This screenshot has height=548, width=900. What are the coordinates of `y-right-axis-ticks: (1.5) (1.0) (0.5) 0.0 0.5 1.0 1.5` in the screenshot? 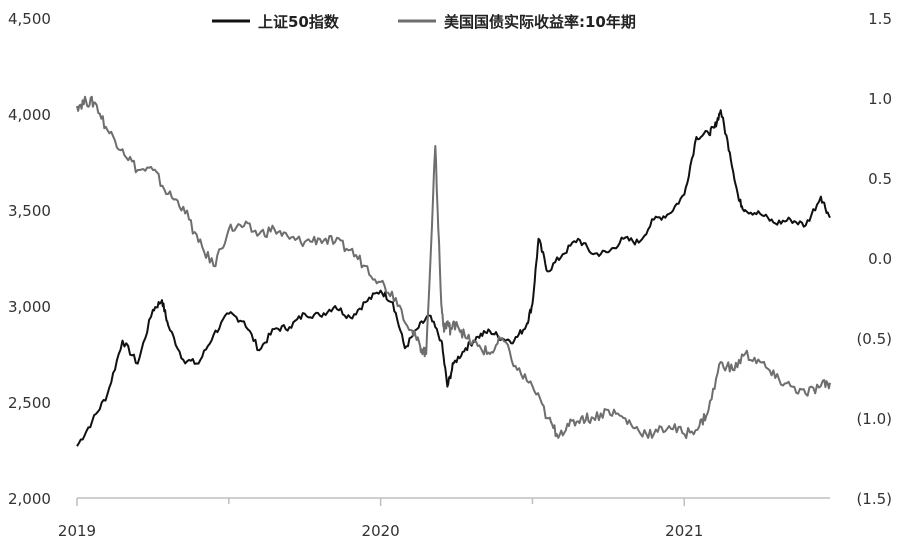 It's located at (874, 259).